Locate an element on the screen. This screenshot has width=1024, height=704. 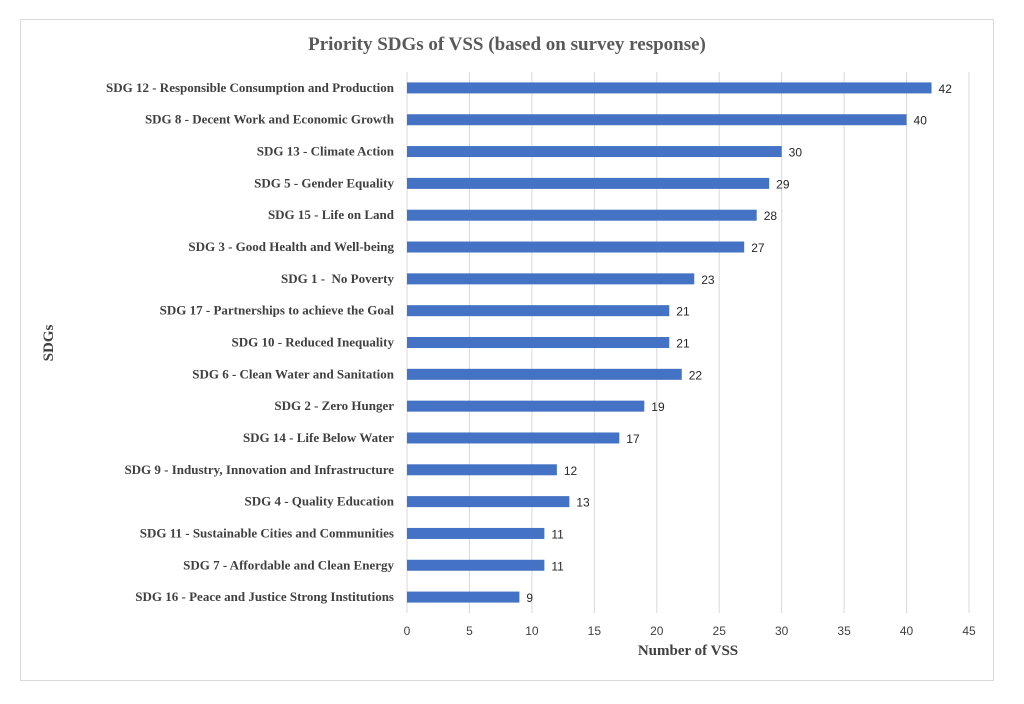
data-label: 22 is located at coordinates (696, 375).